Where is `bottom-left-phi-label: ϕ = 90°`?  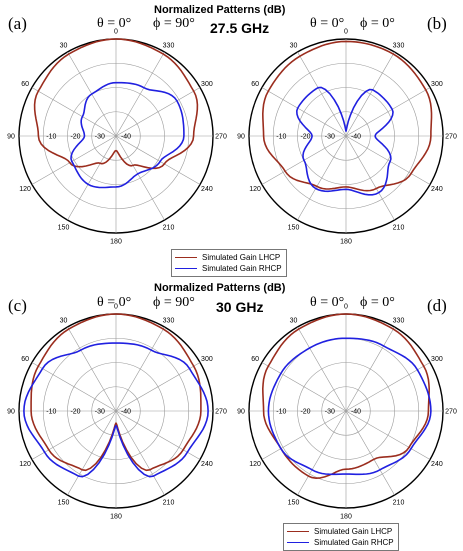 bottom-left-phi-label: ϕ = 90° is located at coordinates (174, 302).